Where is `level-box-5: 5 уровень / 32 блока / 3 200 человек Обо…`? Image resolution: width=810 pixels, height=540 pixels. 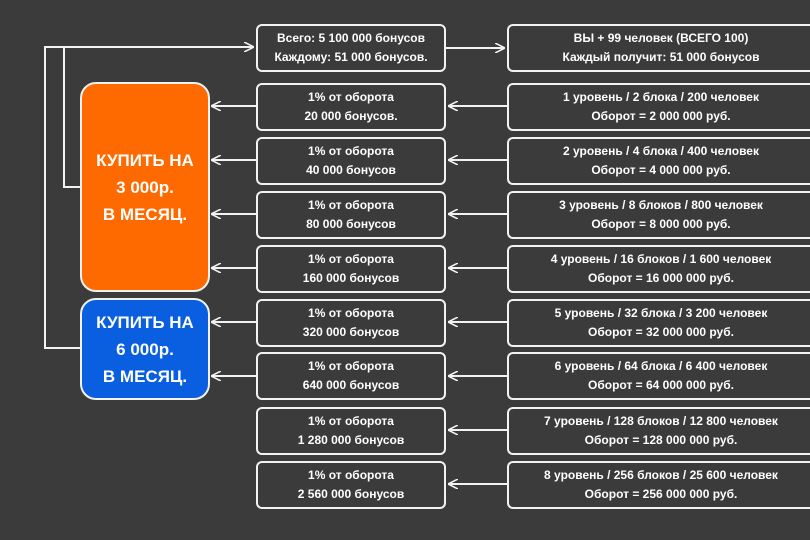 level-box-5: 5 уровень / 32 блока / 3 200 человек Обо… is located at coordinates (658, 323).